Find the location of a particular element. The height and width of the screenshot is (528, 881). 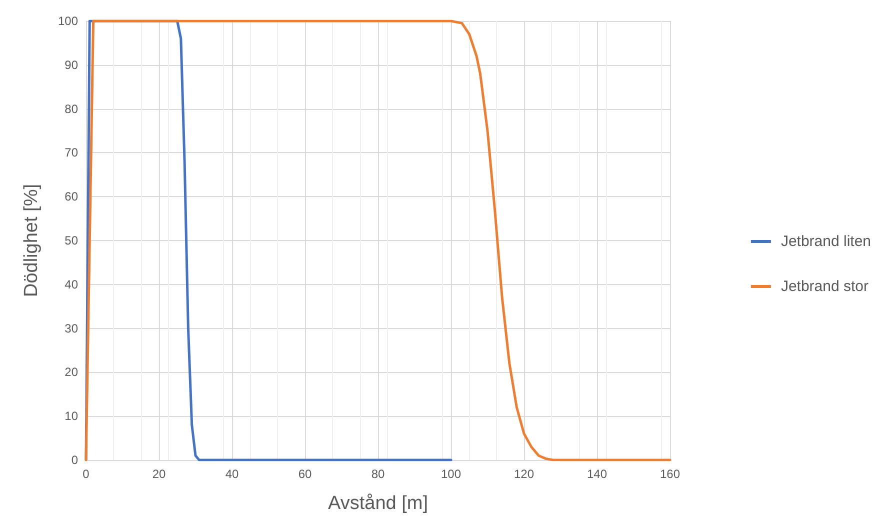

y-tick-label: 40 is located at coordinates (71, 284).